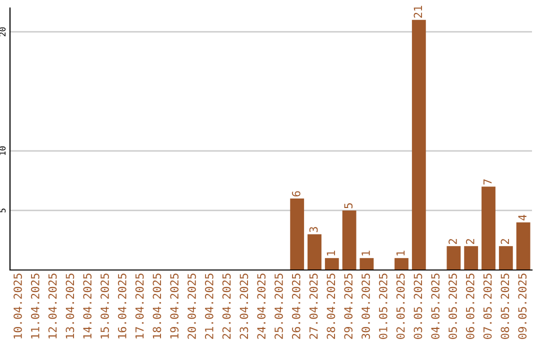  I want to click on x-tick-label: 24.04.2025, so click(261, 306).